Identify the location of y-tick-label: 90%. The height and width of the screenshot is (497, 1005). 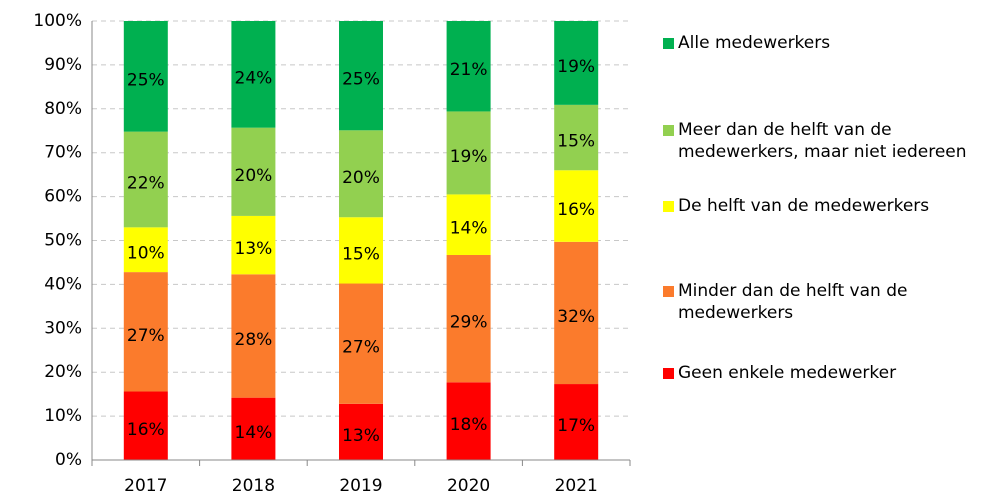
(63, 65).